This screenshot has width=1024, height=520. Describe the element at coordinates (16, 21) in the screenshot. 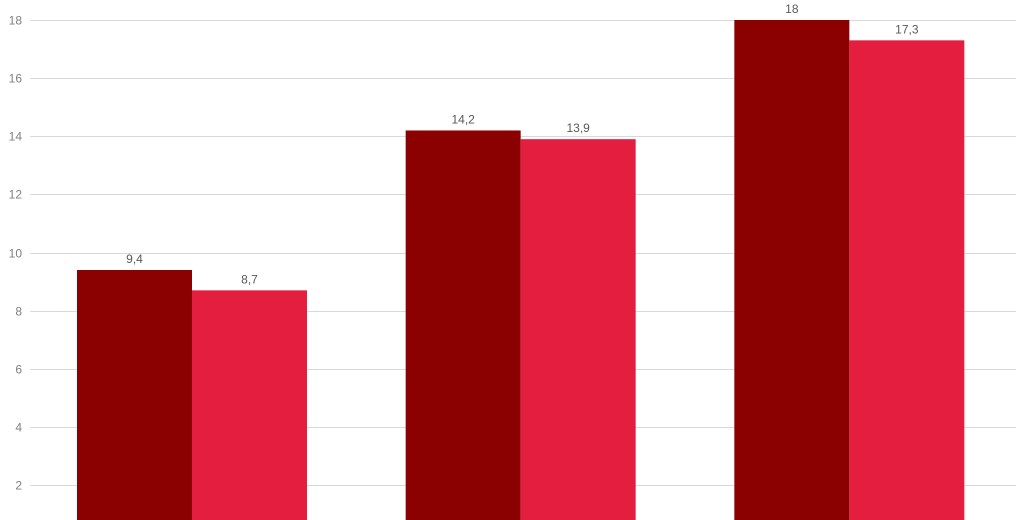

I see `y-tick-label: 18` at that location.